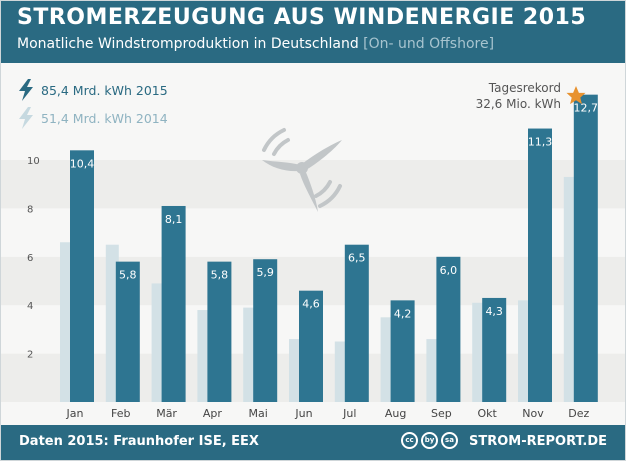  I want to click on wind-turbine-icon, so click(302, 170).